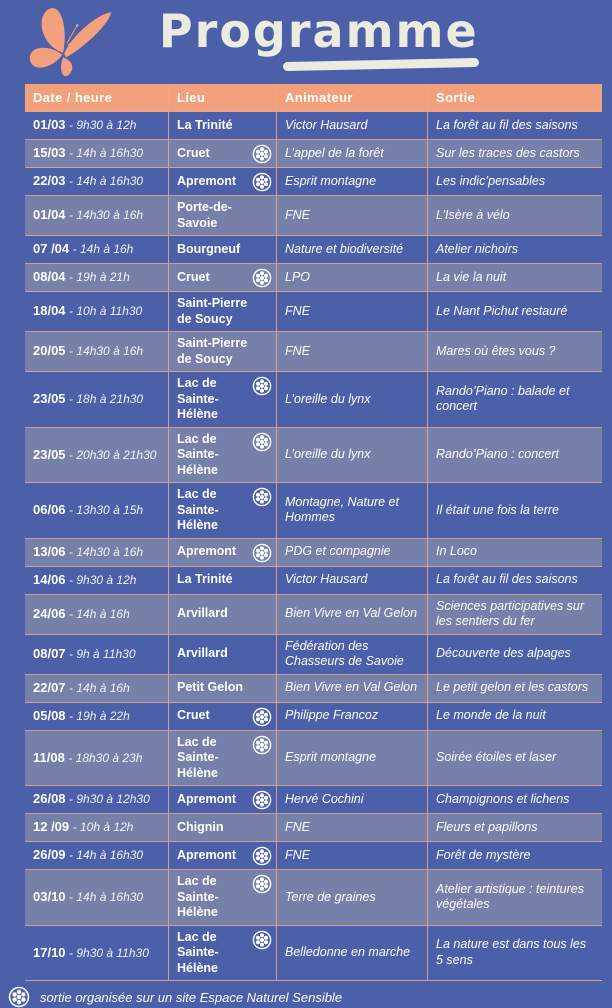 The width and height of the screenshot is (612, 1008). I want to click on time-text: - 10h à 12h, so click(103, 827).